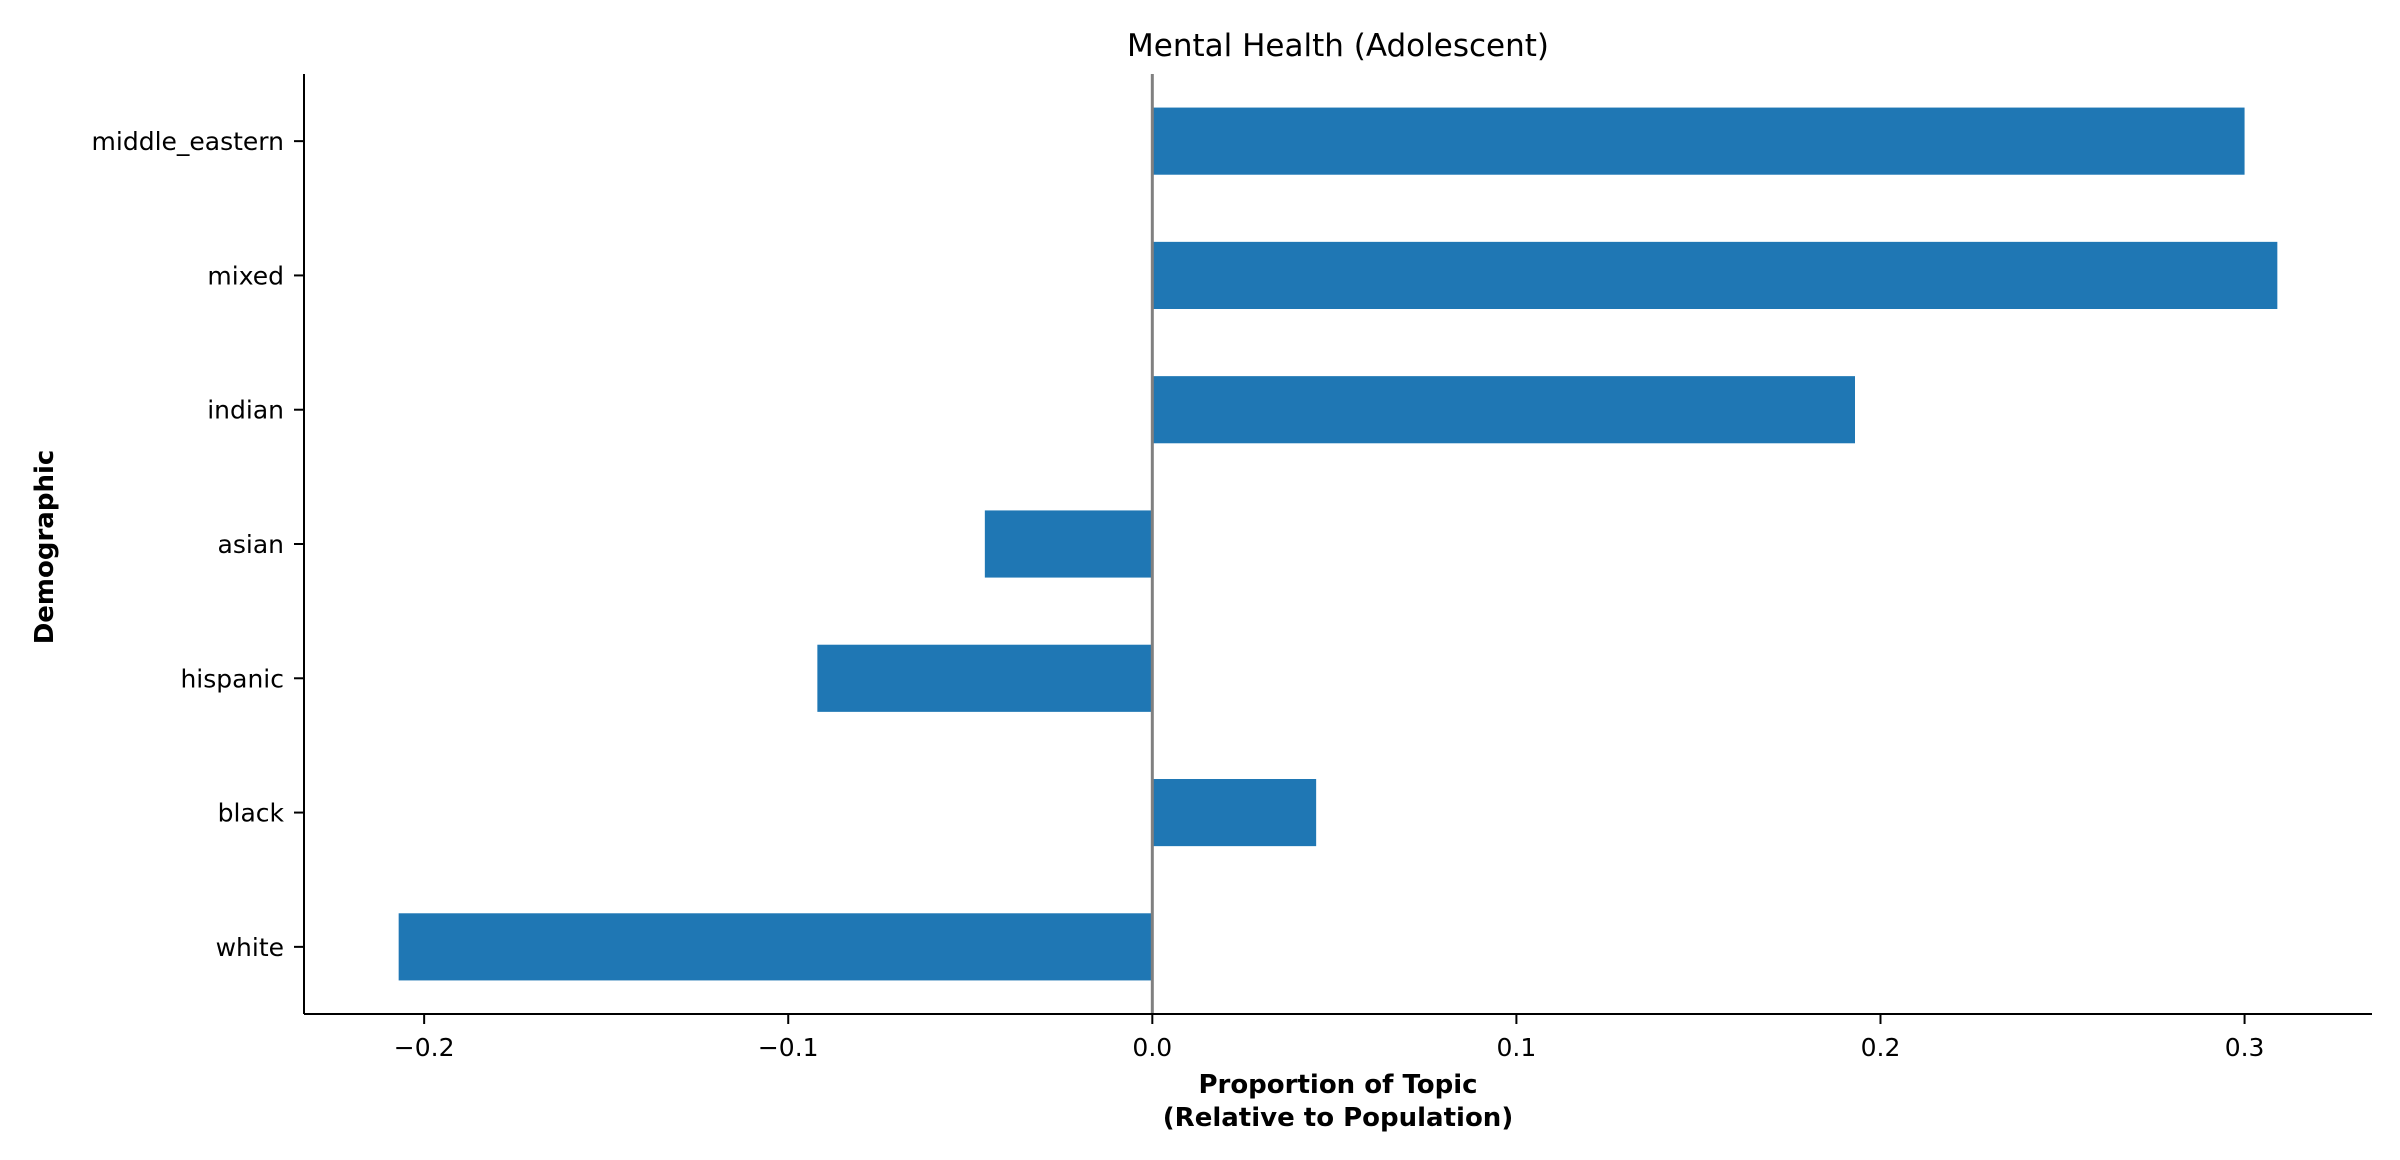  I want to click on x-tick-label: 0.3, so click(2245, 1047).